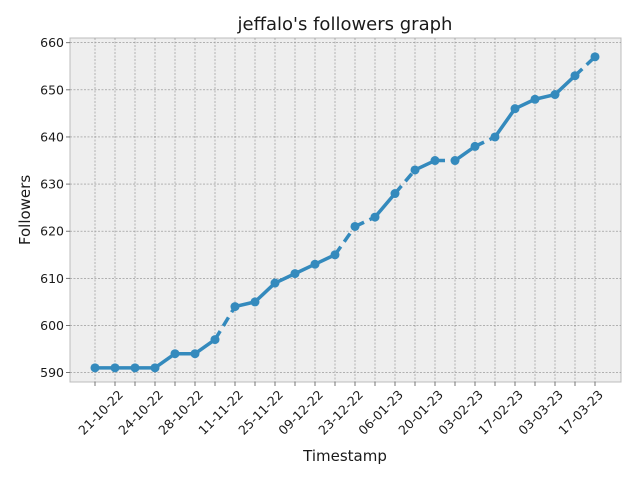 This screenshot has width=640, height=480. I want to click on y-tick-label: 610, so click(52, 278).